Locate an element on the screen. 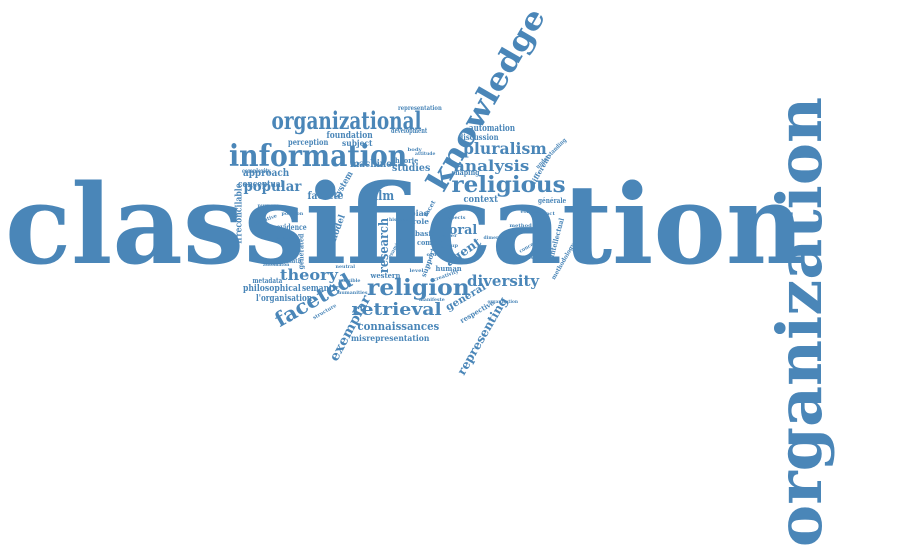 This screenshot has width=900, height=552. word-comme: comme is located at coordinates (430, 242).